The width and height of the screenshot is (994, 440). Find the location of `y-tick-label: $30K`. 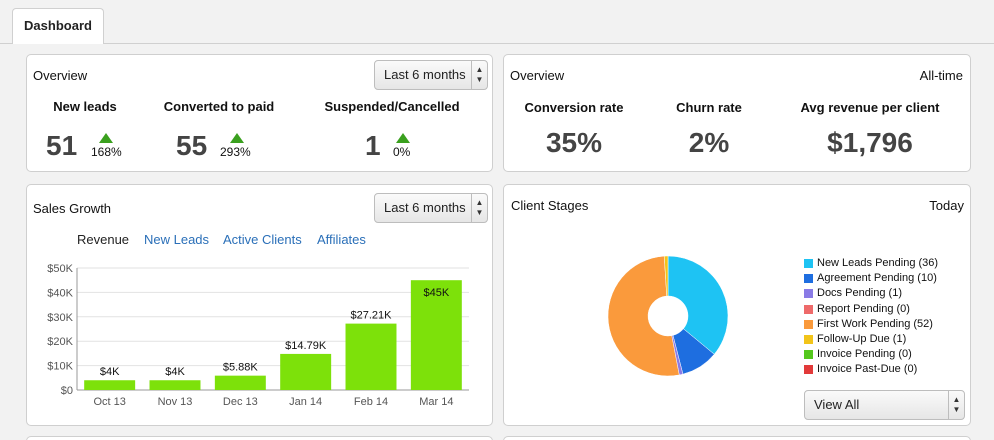

y-tick-label: $30K is located at coordinates (60, 318).